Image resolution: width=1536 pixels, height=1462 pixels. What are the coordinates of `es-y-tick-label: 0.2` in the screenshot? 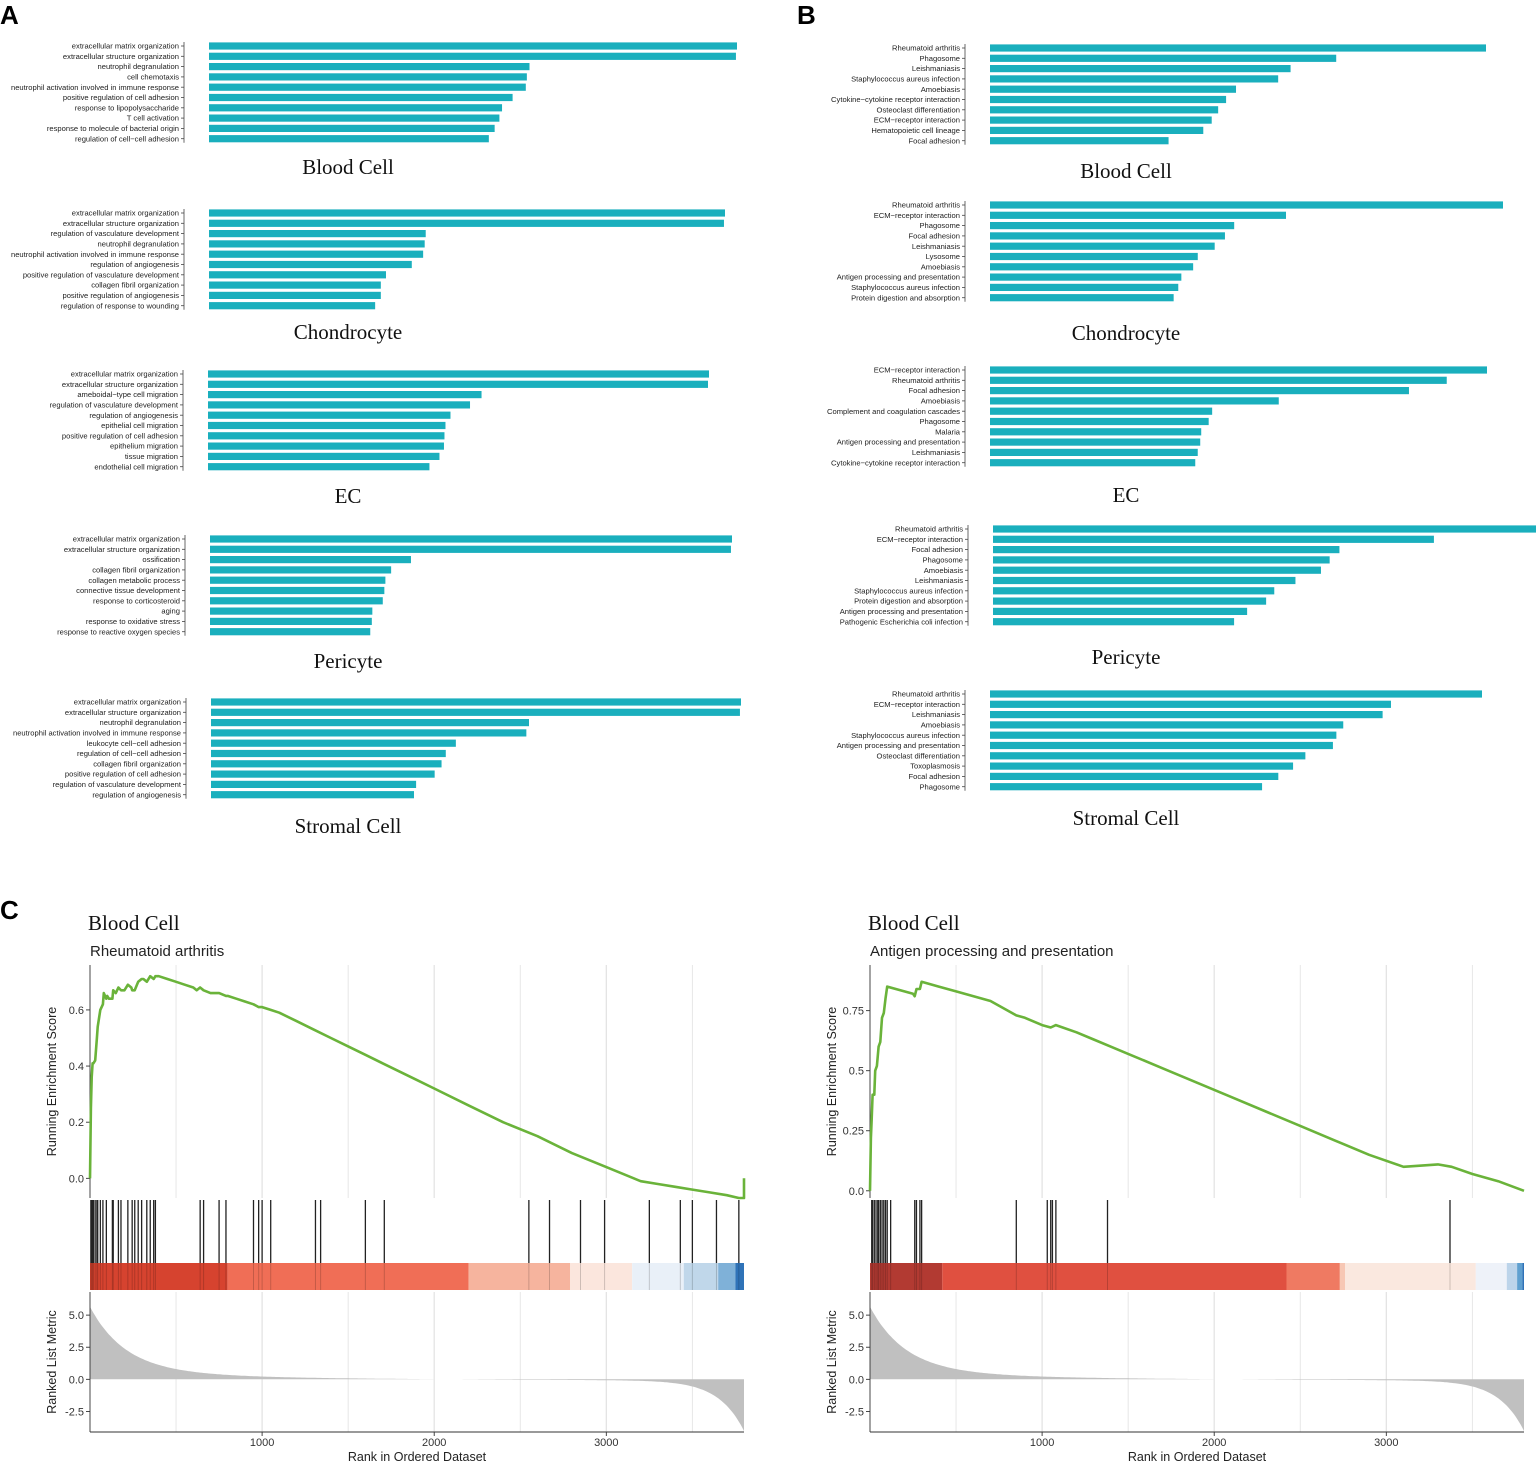 It's located at (76, 1123).